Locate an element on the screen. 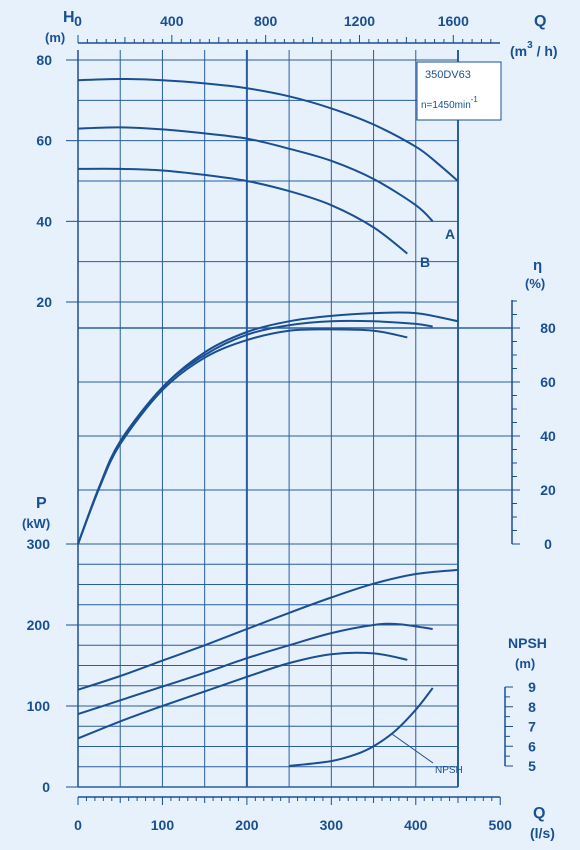 Image resolution: width=580 pixels, height=850 pixels. npsh-tick-label: 5 is located at coordinates (532, 766).